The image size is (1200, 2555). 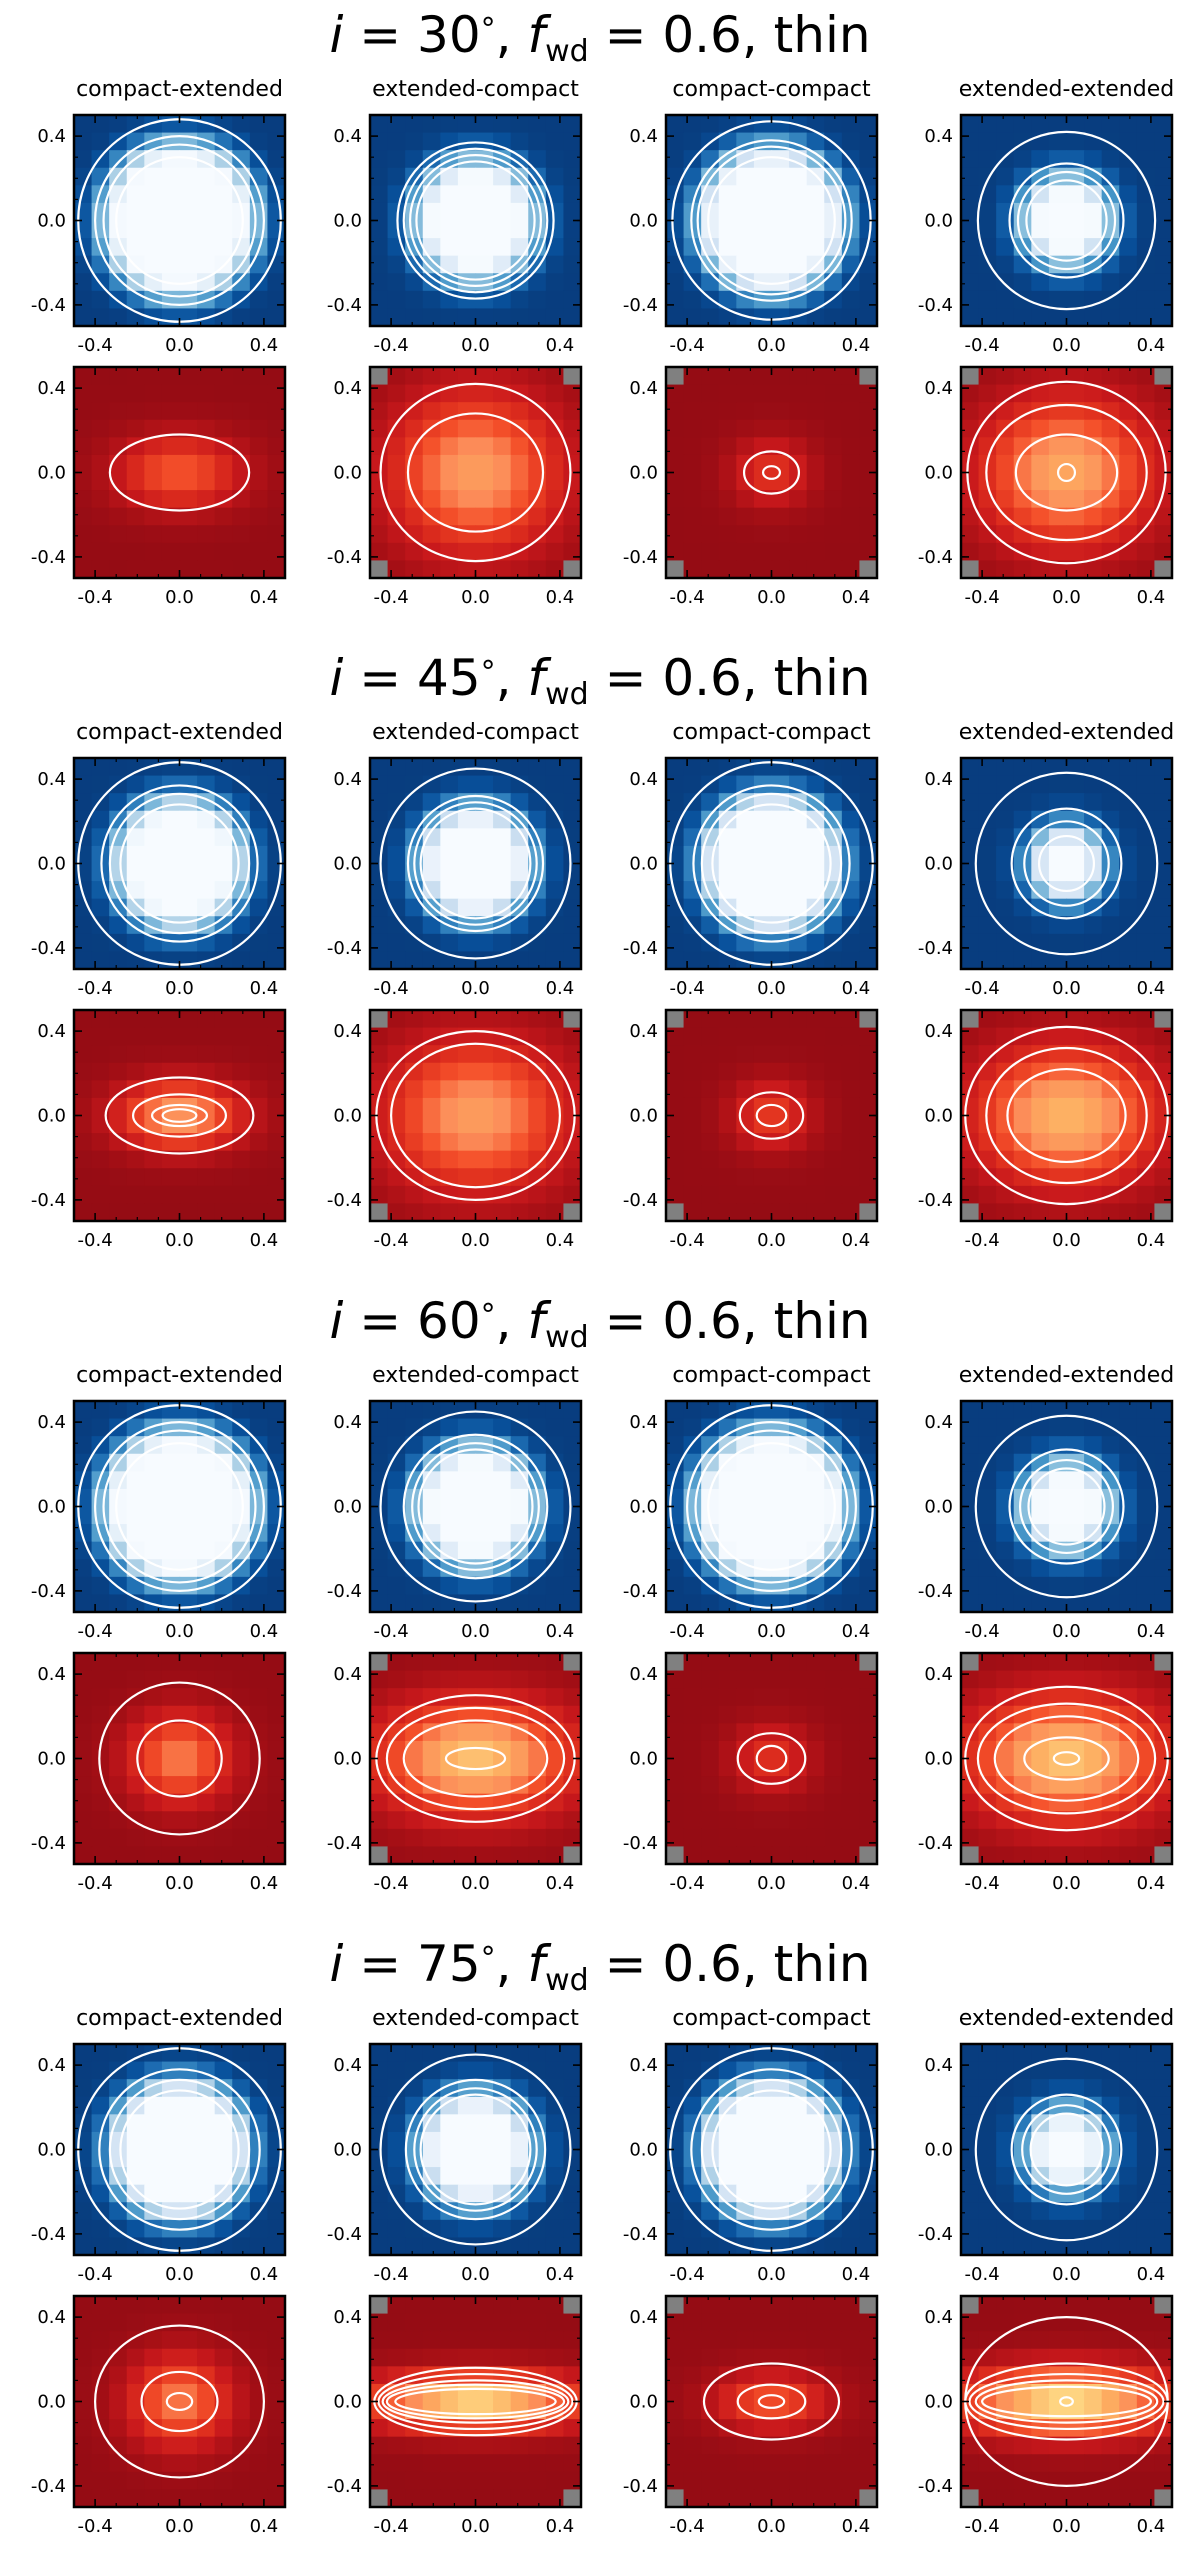 I want to click on blue-panel-1-2: -0.4 0.0 0.4-0.40.00.4, so click(x=455, y=234).